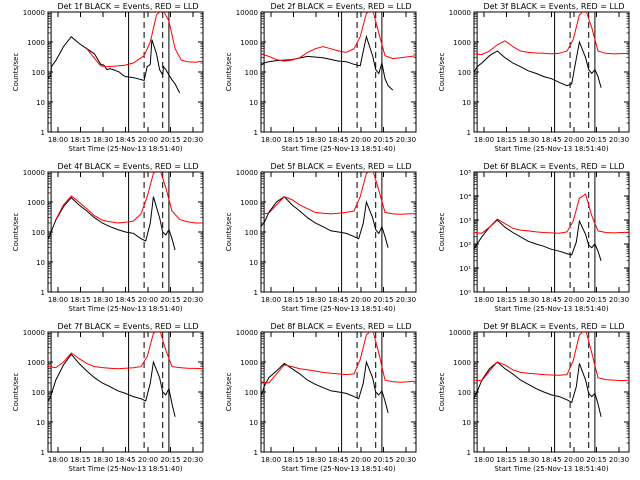  What do you see at coordinates (127, 326) in the screenshot?
I see `panel-title: Det 7f BLACK = Events, RED = LLD` at bounding box center [127, 326].